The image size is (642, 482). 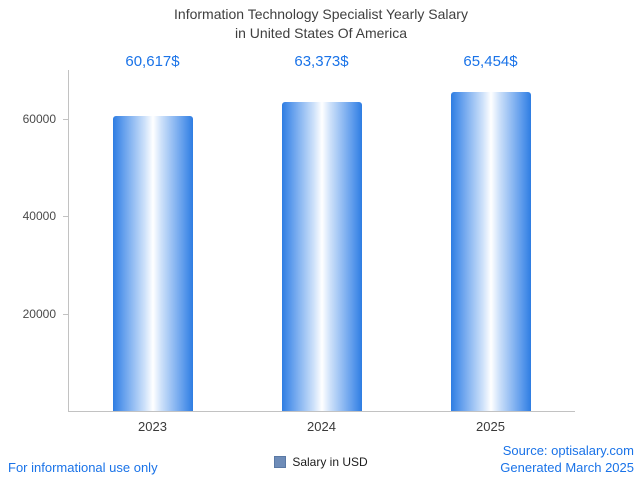 I want to click on legend-item-salary-in-usd: Salary in USD, so click(x=321, y=462).